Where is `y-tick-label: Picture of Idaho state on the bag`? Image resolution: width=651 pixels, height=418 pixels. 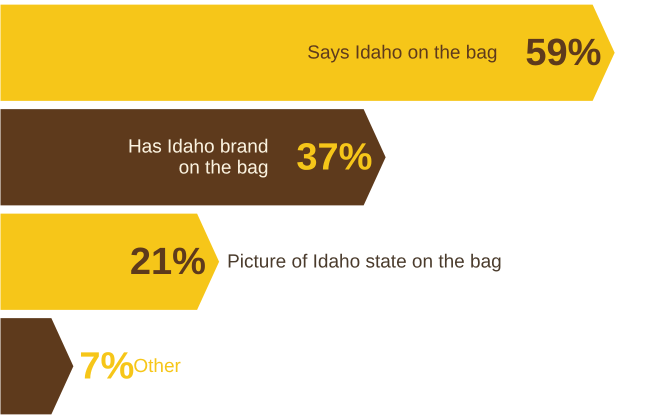 y-tick-label: Picture of Idaho state on the bag is located at coordinates (364, 261).